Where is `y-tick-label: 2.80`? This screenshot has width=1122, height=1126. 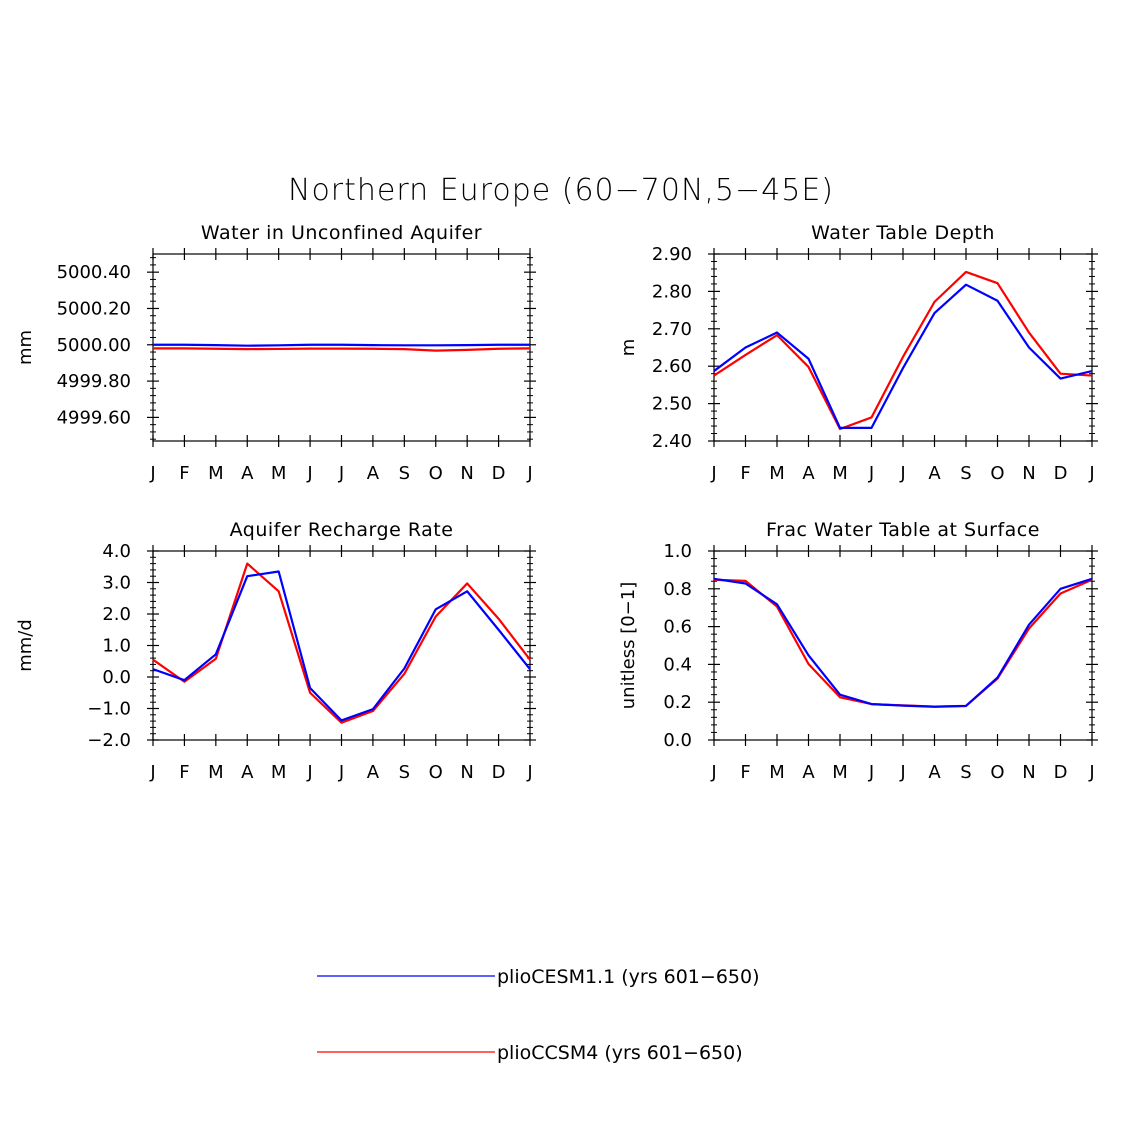
y-tick-label: 2.80 is located at coordinates (672, 291).